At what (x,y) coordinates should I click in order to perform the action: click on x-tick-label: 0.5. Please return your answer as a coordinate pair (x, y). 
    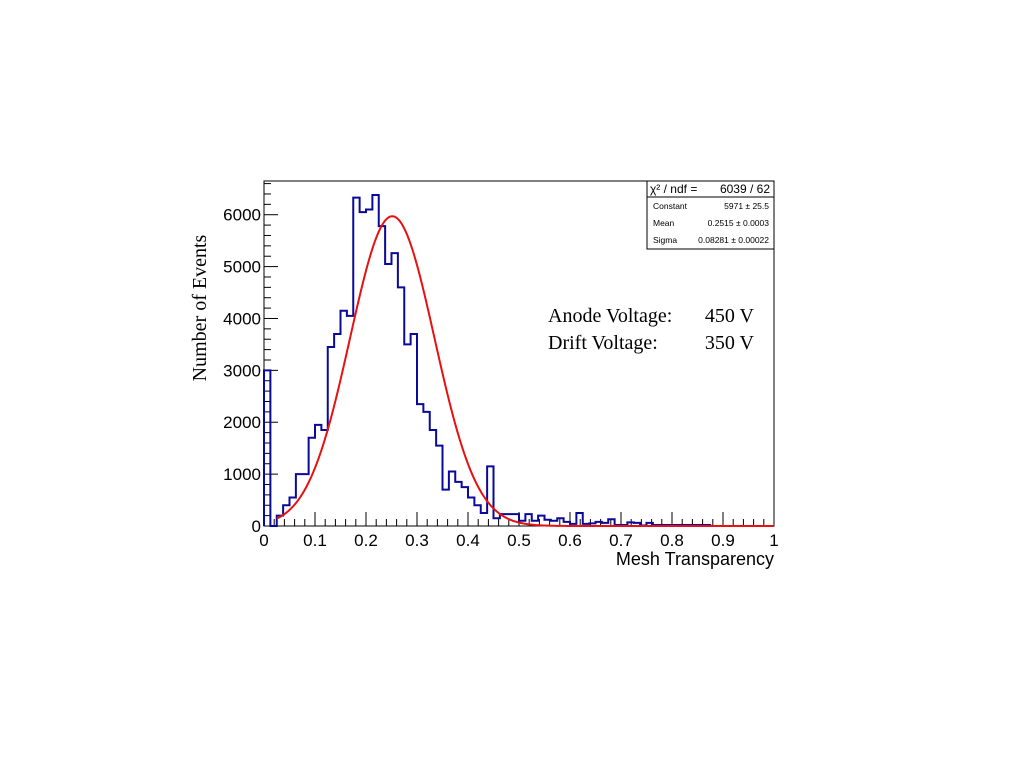
    Looking at the image, I should click on (519, 540).